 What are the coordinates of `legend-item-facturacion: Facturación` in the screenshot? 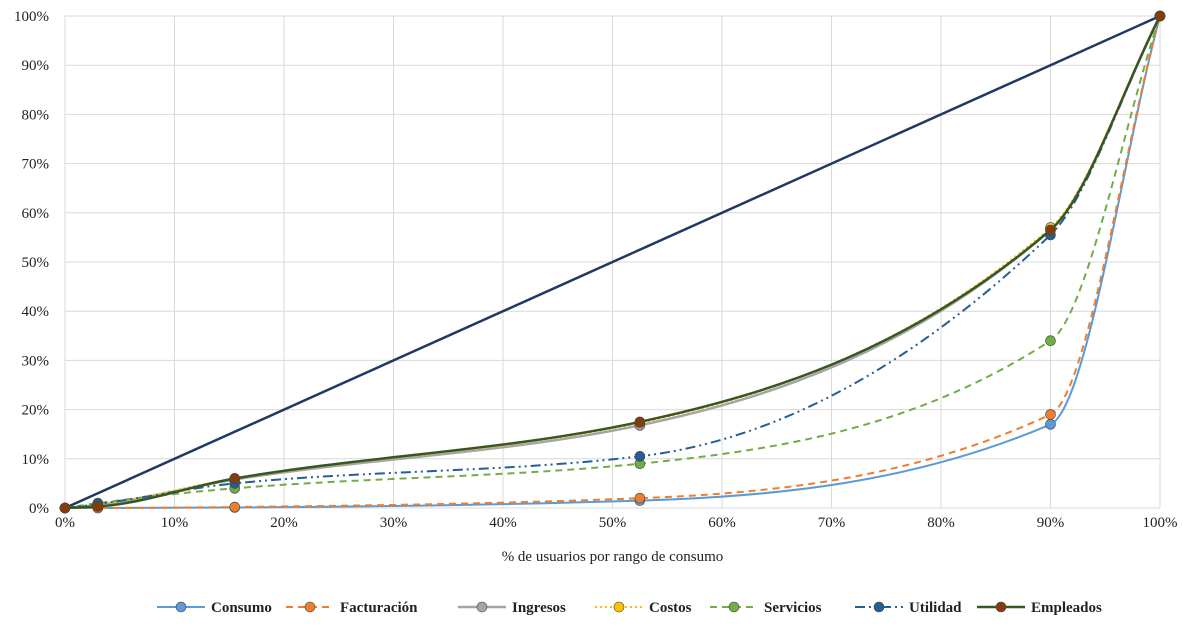 It's located at (352, 608).